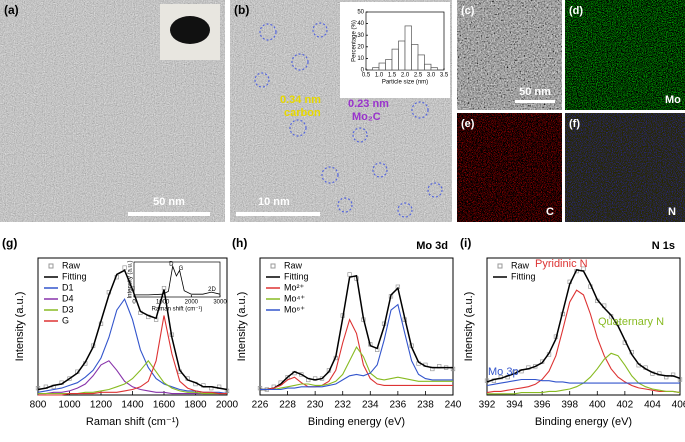  What do you see at coordinates (132, 422) in the screenshot?
I see `x-axis-label: Raman shift (cm⁻¹)` at bounding box center [132, 422].